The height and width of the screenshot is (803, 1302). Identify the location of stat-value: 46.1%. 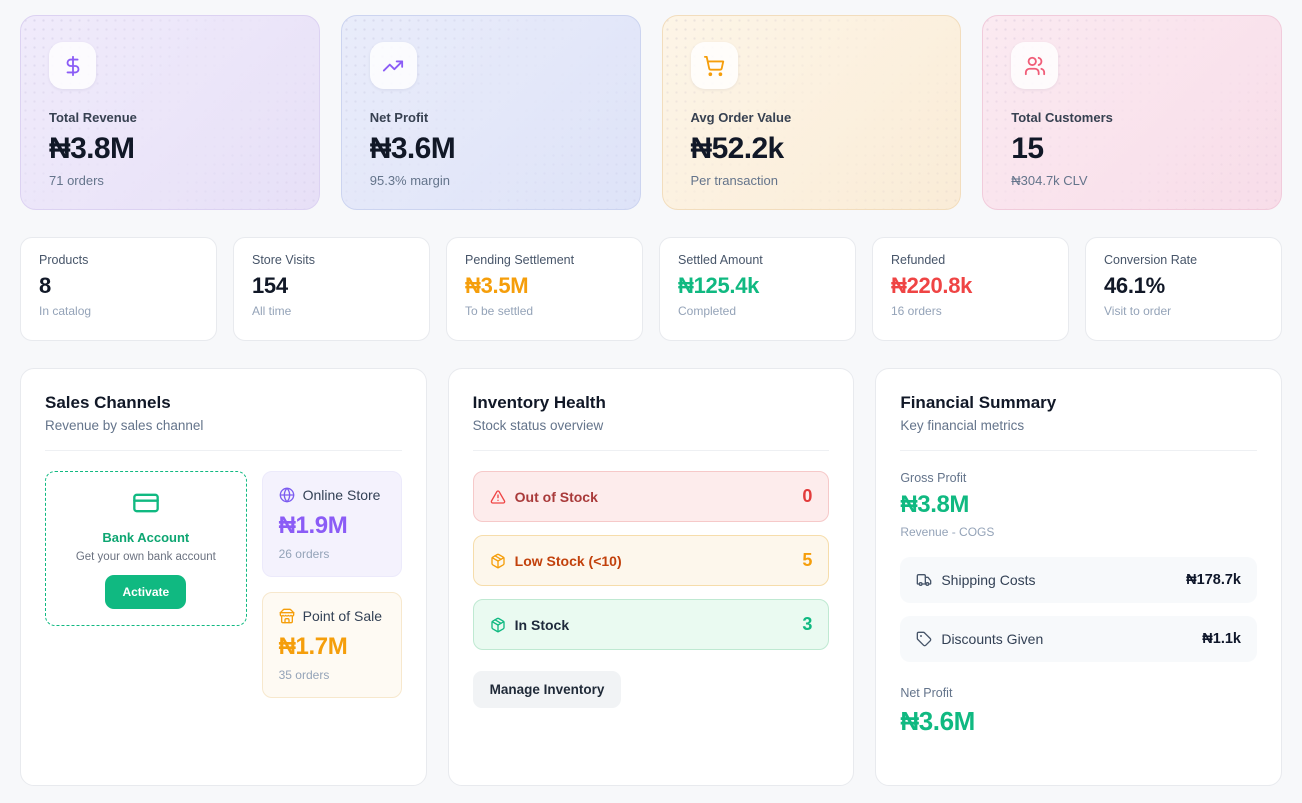
(1134, 285).